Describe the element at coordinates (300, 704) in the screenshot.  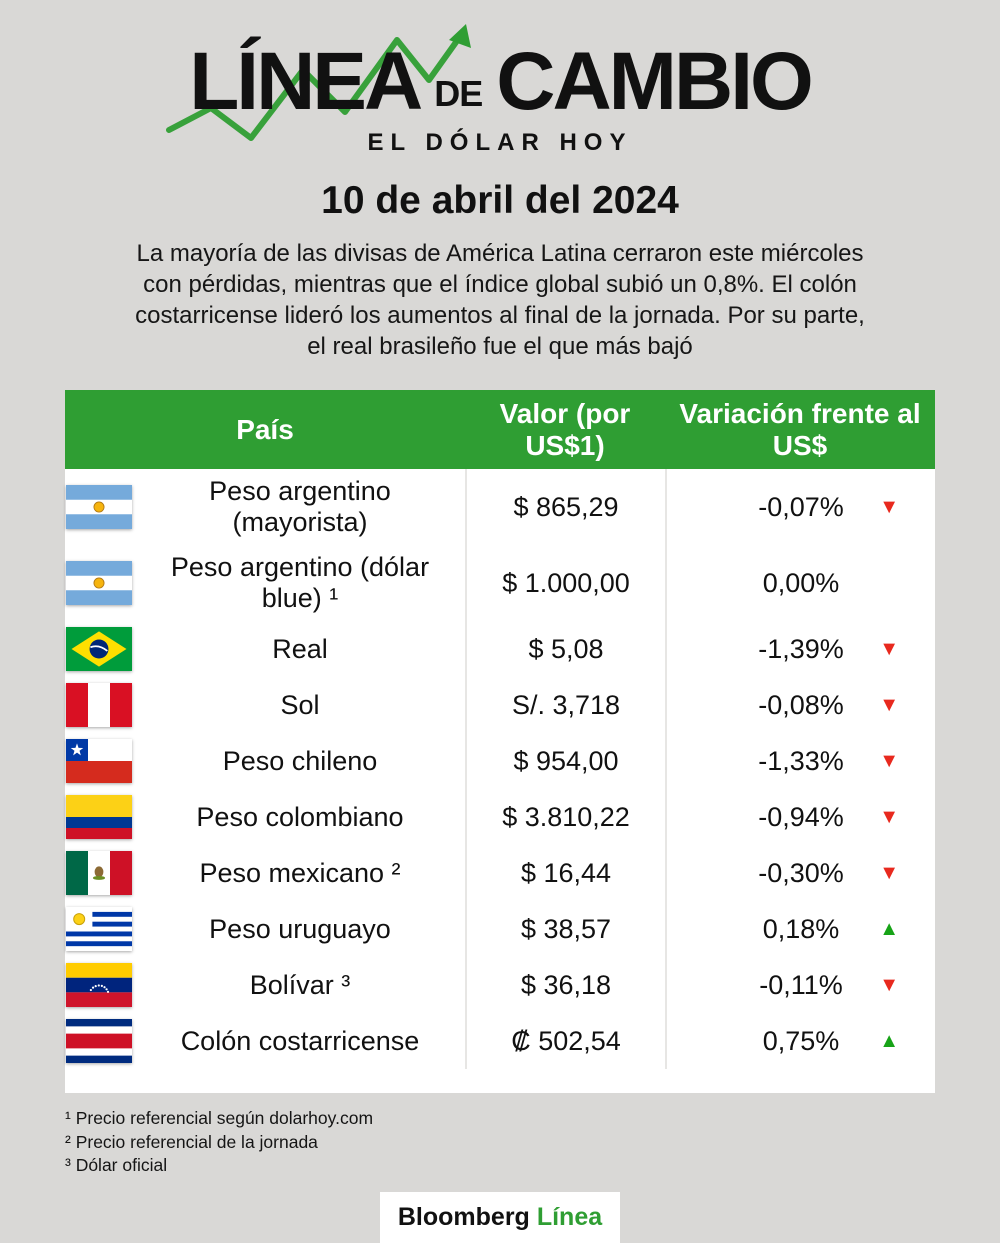
I see `currency-name: Sol` at that location.